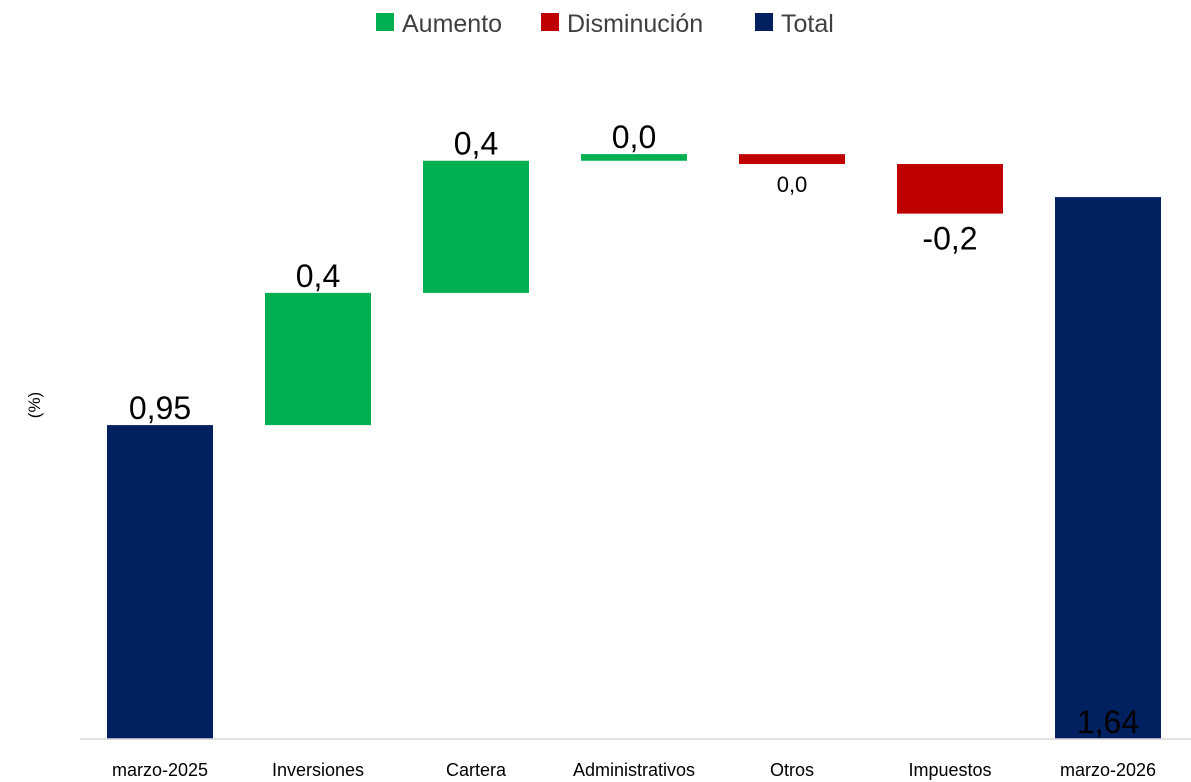 Image resolution: width=1191 pixels, height=782 pixels. I want to click on legend-label-increase: Aumento, so click(452, 24).